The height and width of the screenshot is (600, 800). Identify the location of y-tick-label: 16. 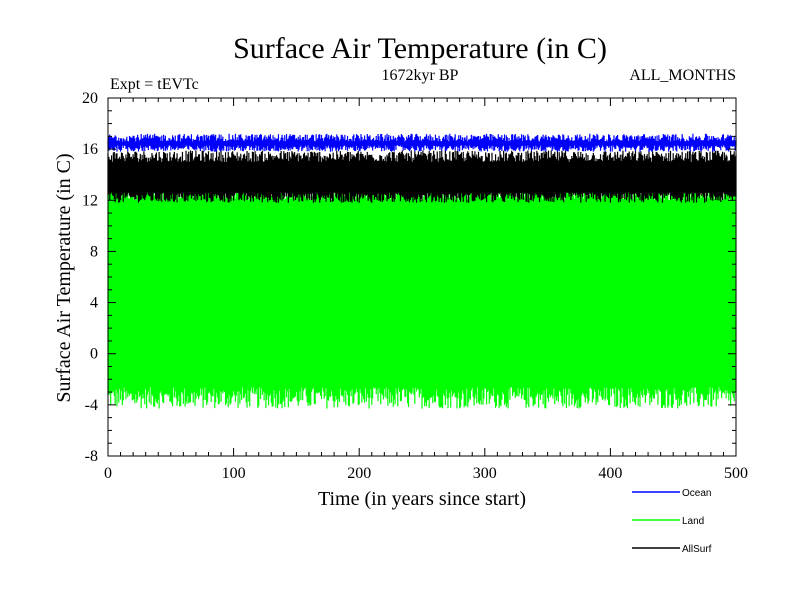
(90, 149).